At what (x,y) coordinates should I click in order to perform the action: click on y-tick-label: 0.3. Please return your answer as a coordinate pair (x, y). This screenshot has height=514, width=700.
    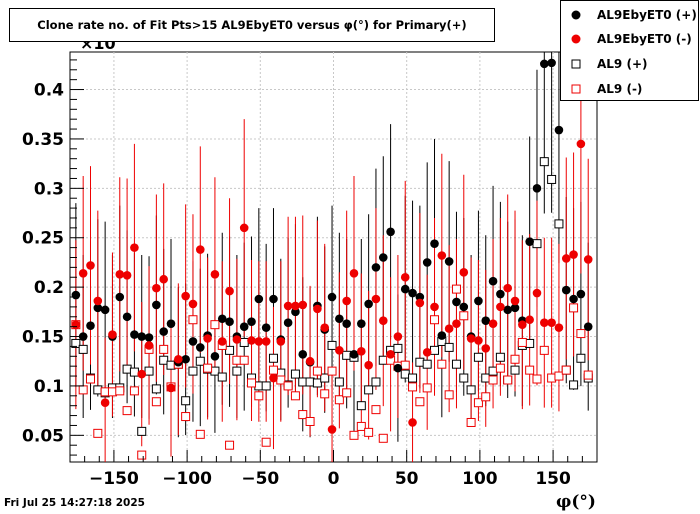
    Looking at the image, I should click on (49, 189).